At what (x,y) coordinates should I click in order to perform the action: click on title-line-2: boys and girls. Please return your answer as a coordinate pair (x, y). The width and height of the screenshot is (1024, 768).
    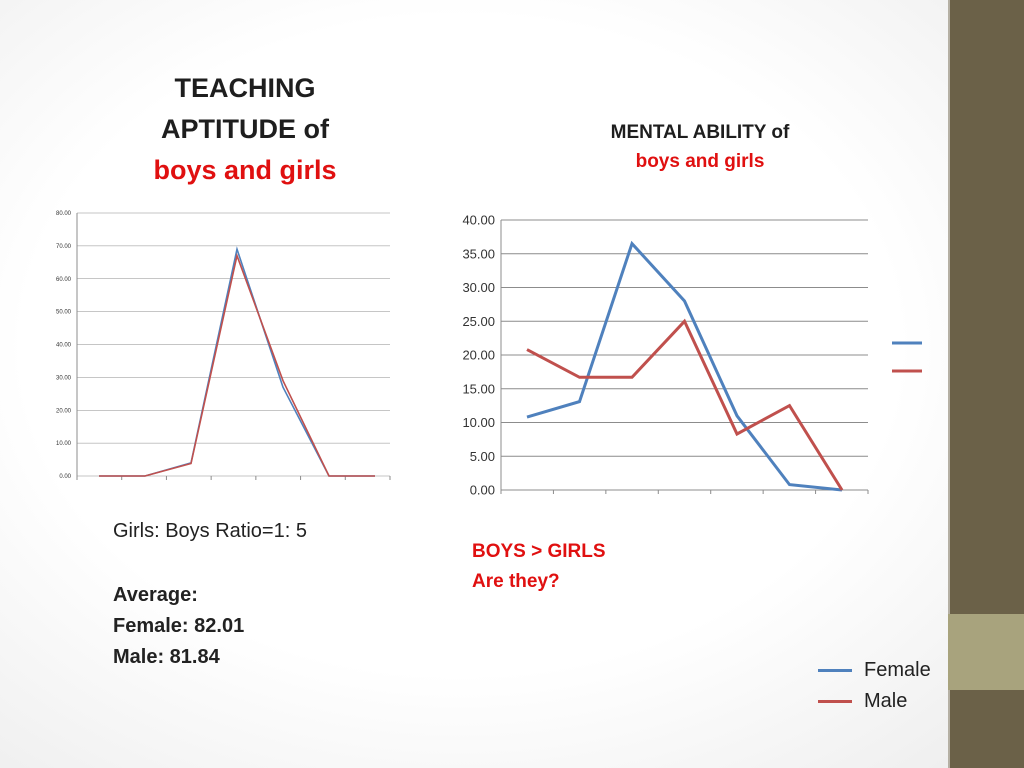
    Looking at the image, I should click on (700, 161).